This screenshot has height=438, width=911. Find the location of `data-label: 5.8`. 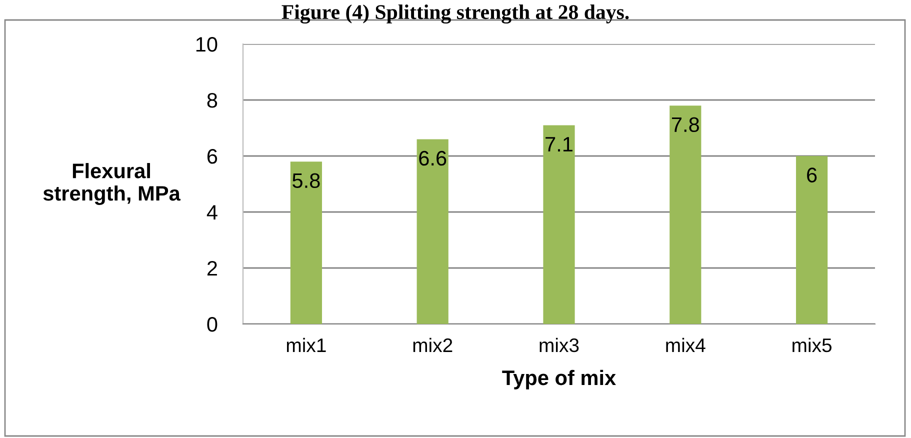

data-label: 5.8 is located at coordinates (306, 180).